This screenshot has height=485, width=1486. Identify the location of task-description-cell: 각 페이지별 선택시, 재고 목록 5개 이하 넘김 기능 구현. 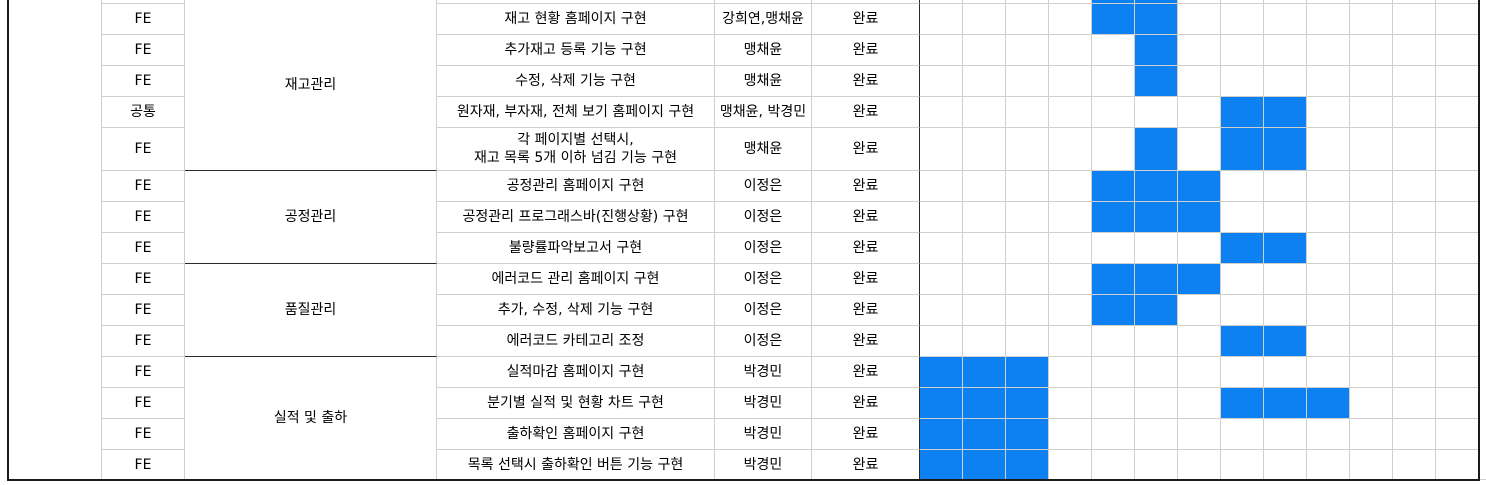
(576, 149).